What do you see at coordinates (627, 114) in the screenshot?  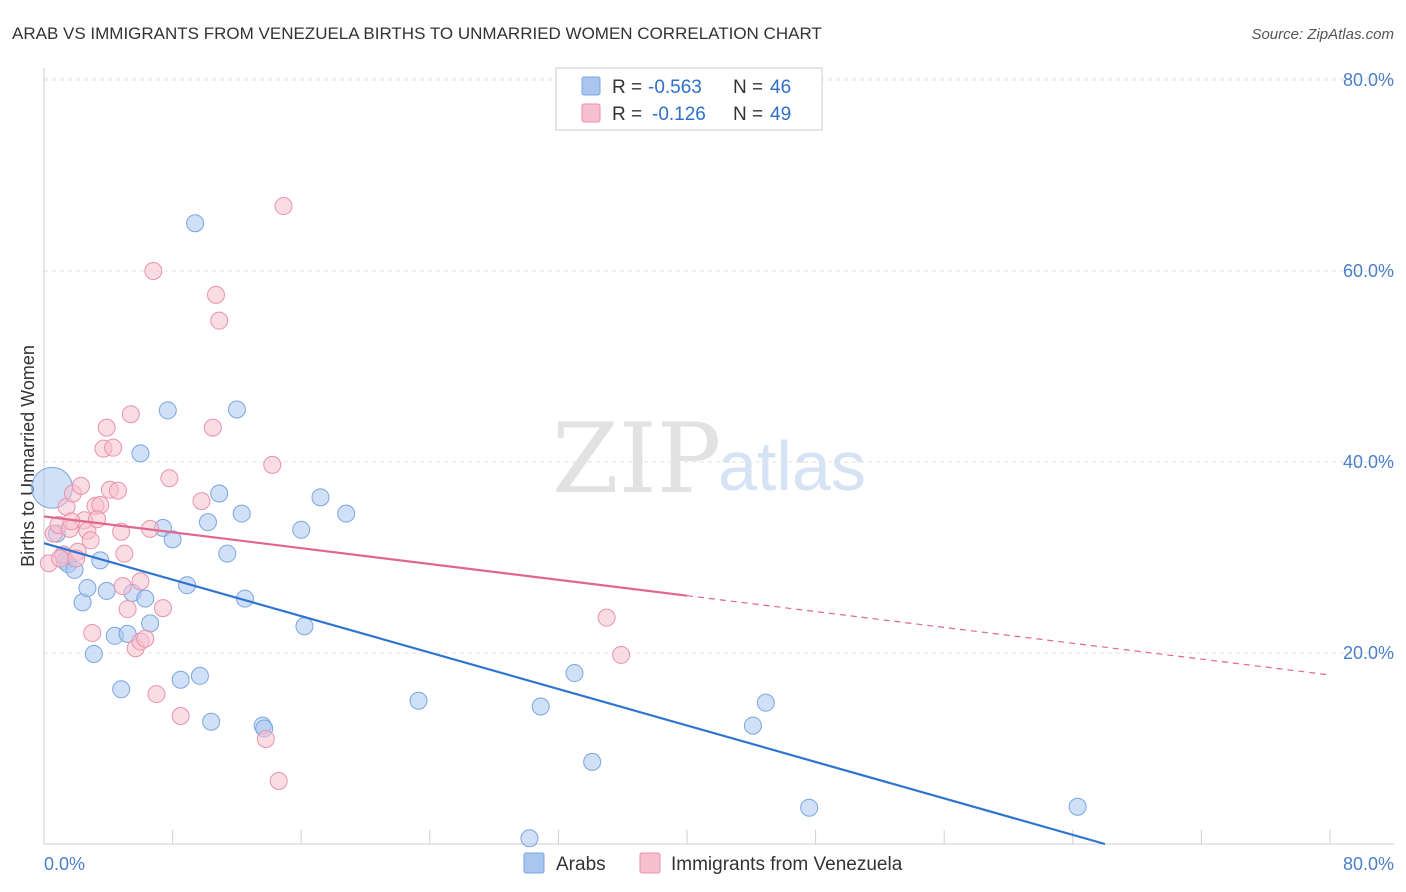 I see `legend-r-label-venezuela: R =` at bounding box center [627, 114].